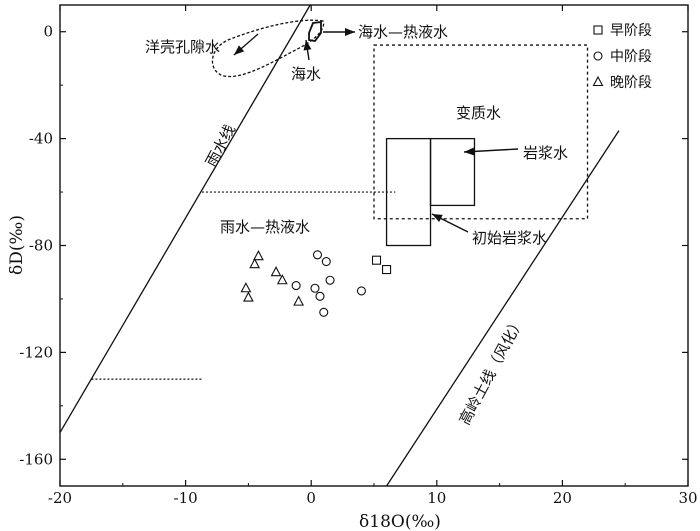 The width and height of the screenshot is (700, 531). What do you see at coordinates (311, 498) in the screenshot?
I see `x-tick-label: 0` at bounding box center [311, 498].